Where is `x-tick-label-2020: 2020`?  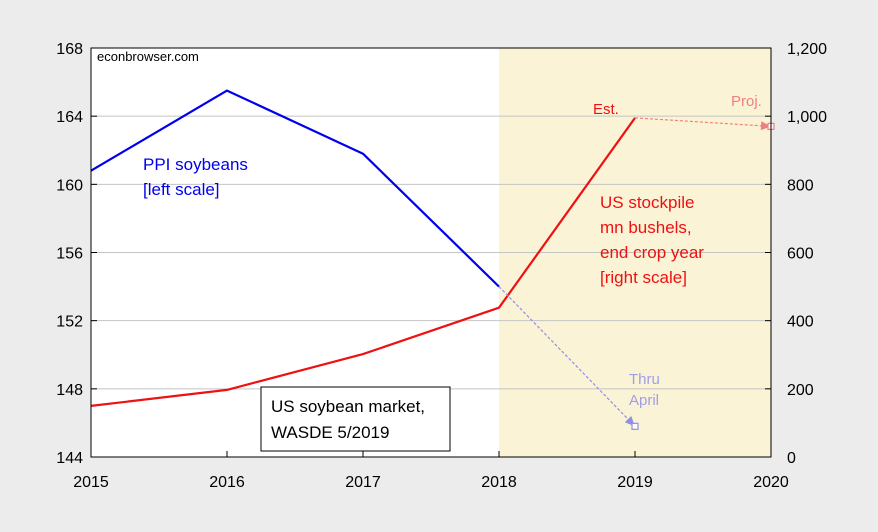
x-tick-label-2020: 2020 is located at coordinates (771, 482).